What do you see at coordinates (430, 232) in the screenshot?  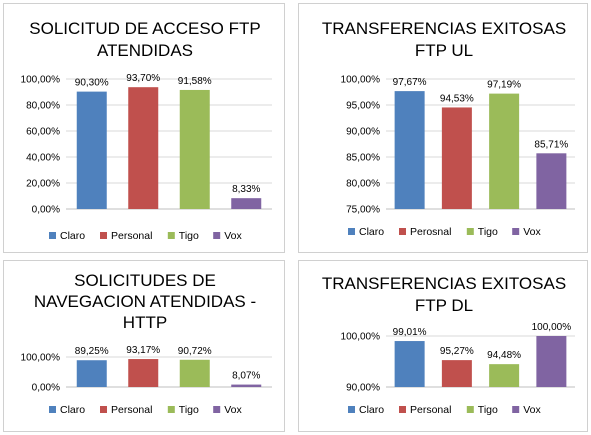 I see `legend-label: Perosnal` at bounding box center [430, 232].